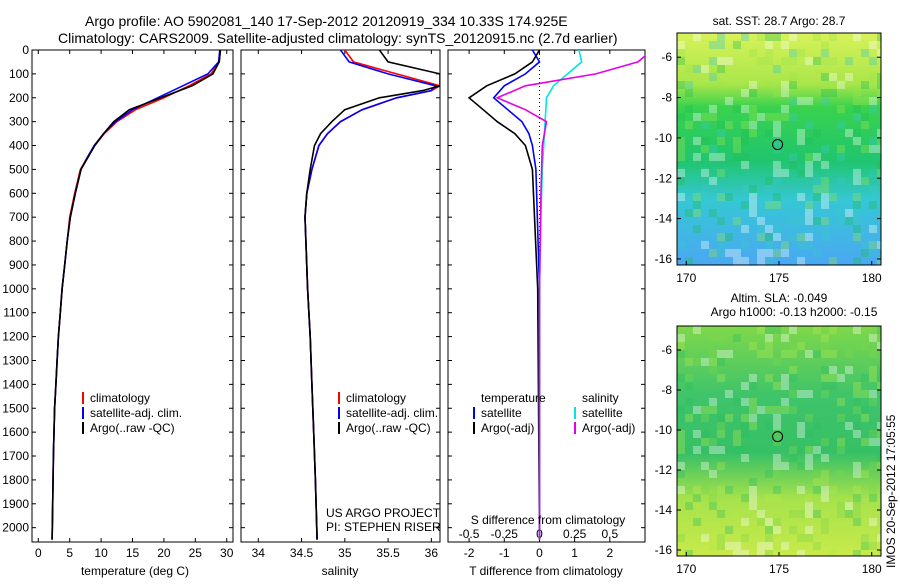  I want to click on sla-map-title-1: Altim. SLA: -0.049, so click(779, 298).